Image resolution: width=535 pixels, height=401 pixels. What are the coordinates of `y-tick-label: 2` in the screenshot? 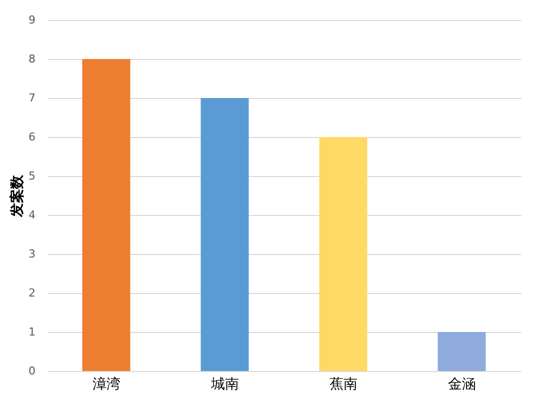 It's located at (32, 293).